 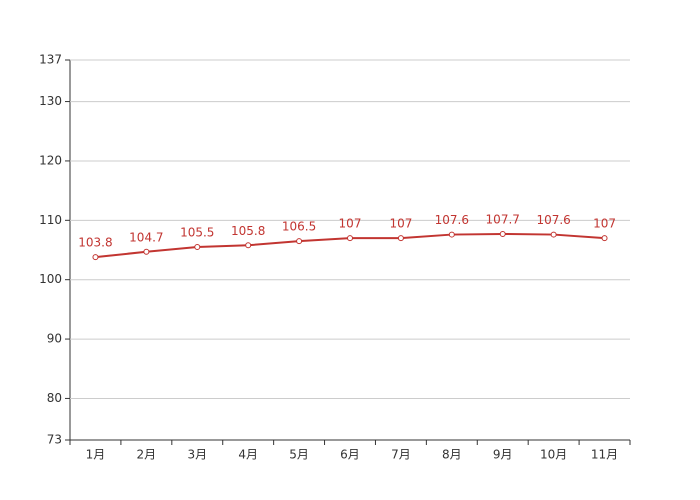 What do you see at coordinates (503, 455) in the screenshot?
I see `x-tick-label: 9月` at bounding box center [503, 455].